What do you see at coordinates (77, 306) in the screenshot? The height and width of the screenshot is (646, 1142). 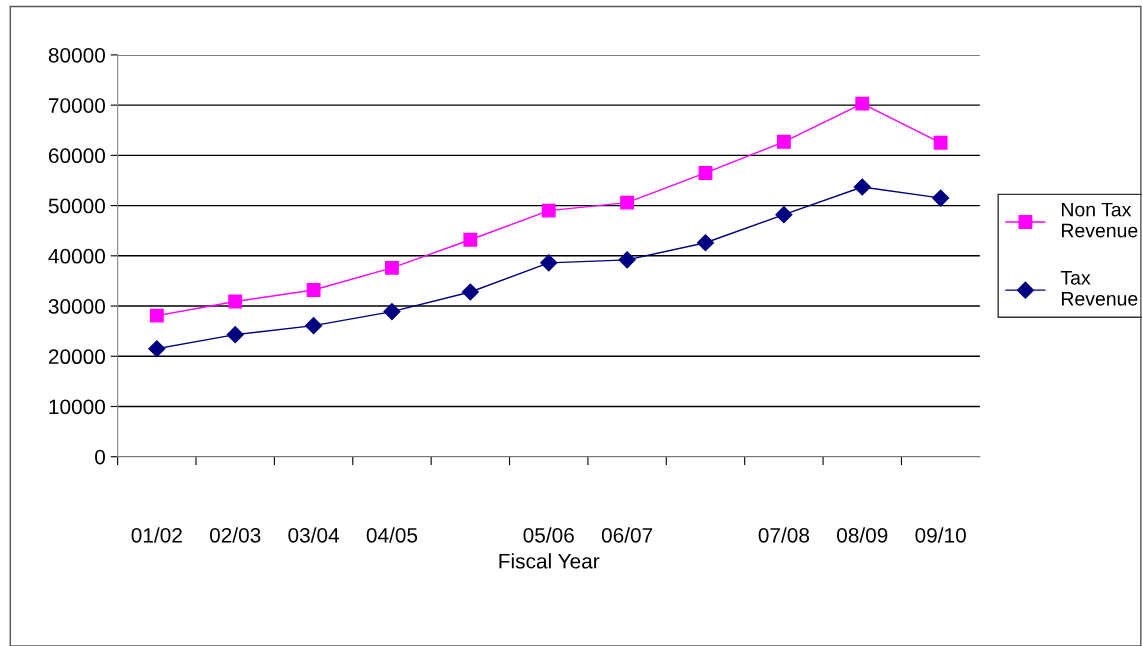 I see `y-tick-label: 30000` at bounding box center [77, 306].